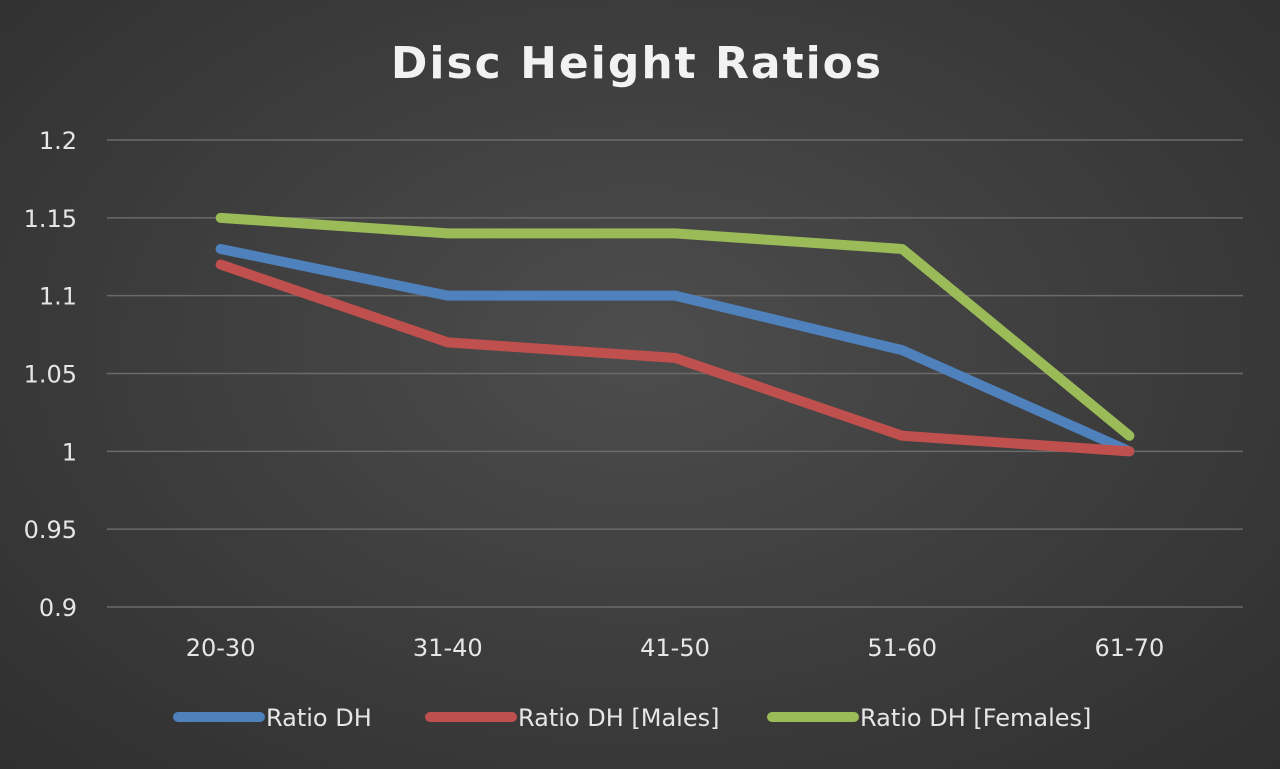 The image size is (1280, 769). I want to click on y-tick-label: 1.05, so click(50, 375).